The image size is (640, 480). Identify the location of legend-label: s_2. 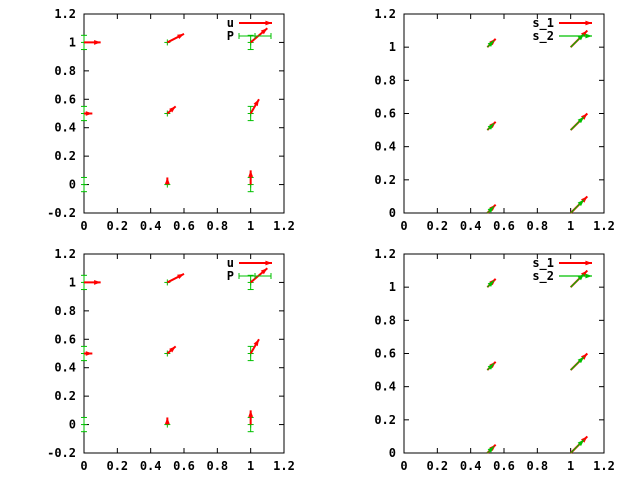
(543, 36).